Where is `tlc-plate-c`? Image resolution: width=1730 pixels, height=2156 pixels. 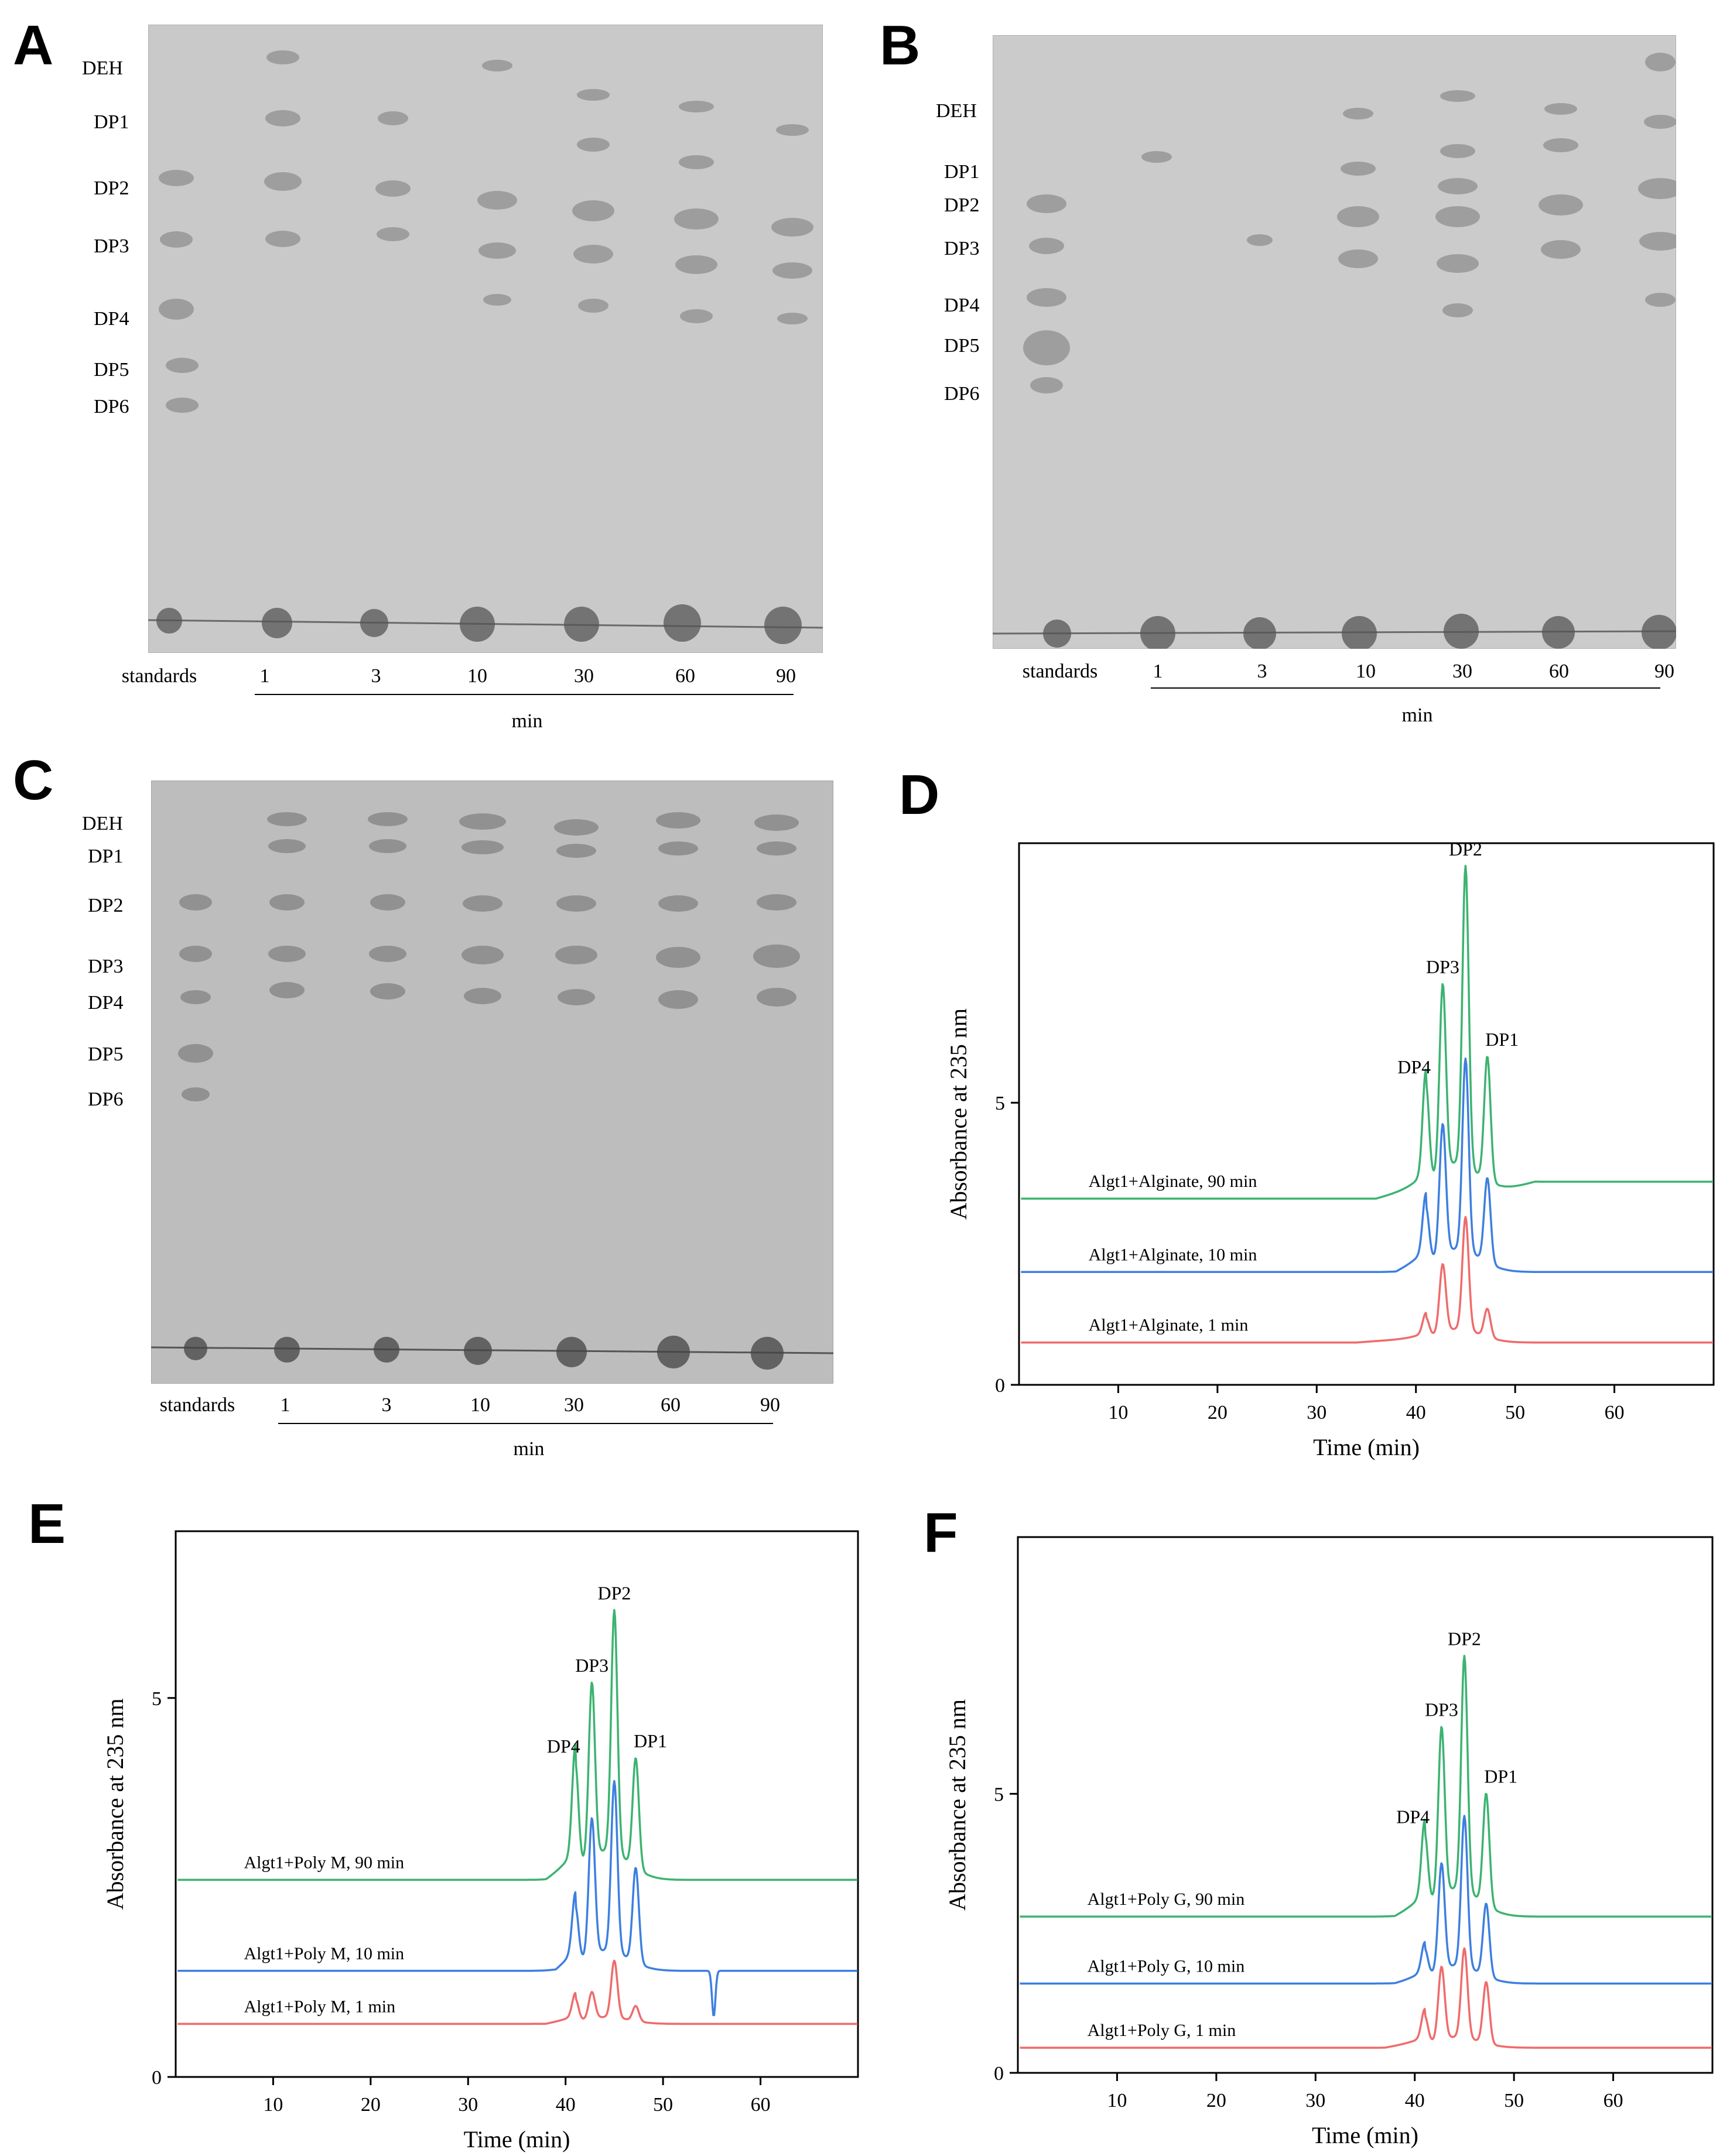 tlc-plate-c is located at coordinates (492, 1082).